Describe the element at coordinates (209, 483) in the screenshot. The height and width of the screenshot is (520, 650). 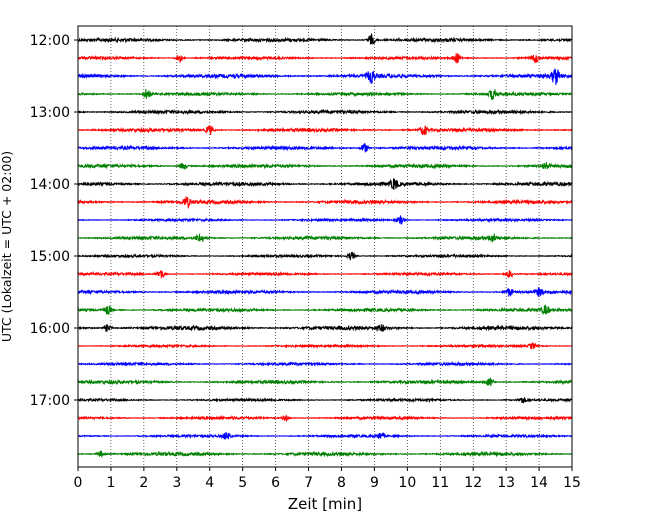
I see `x-tick-label: 4` at that location.